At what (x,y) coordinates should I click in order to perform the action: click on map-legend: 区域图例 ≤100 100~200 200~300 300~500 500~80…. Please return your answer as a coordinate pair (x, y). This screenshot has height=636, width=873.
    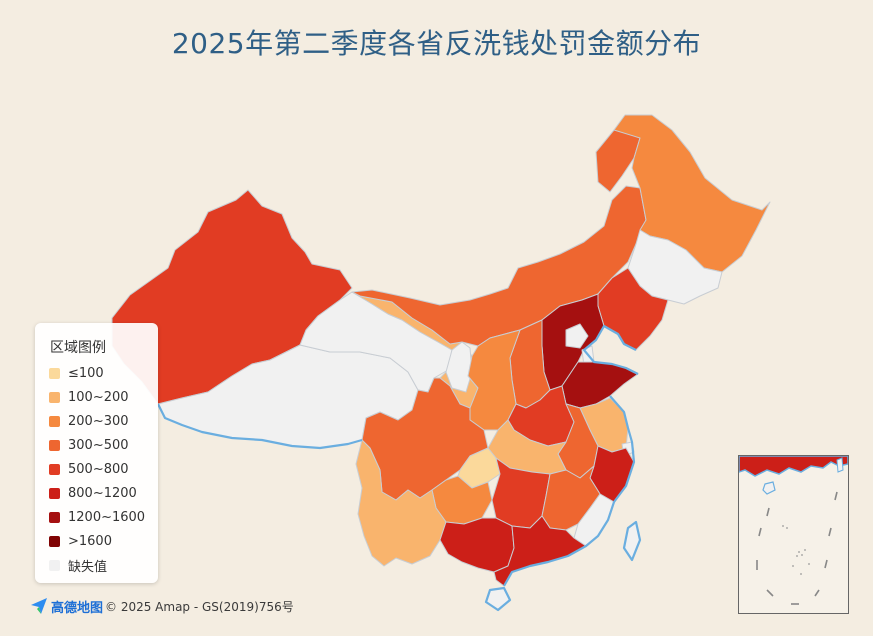
    Looking at the image, I should click on (96, 453).